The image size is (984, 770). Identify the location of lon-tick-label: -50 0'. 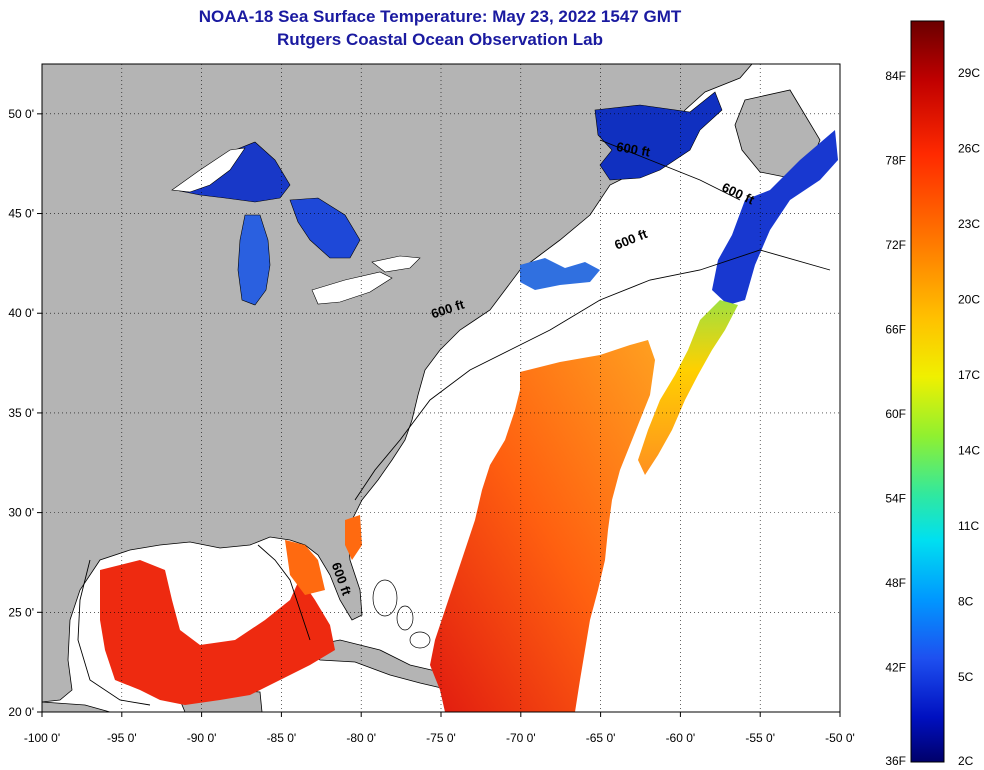
(840, 738).